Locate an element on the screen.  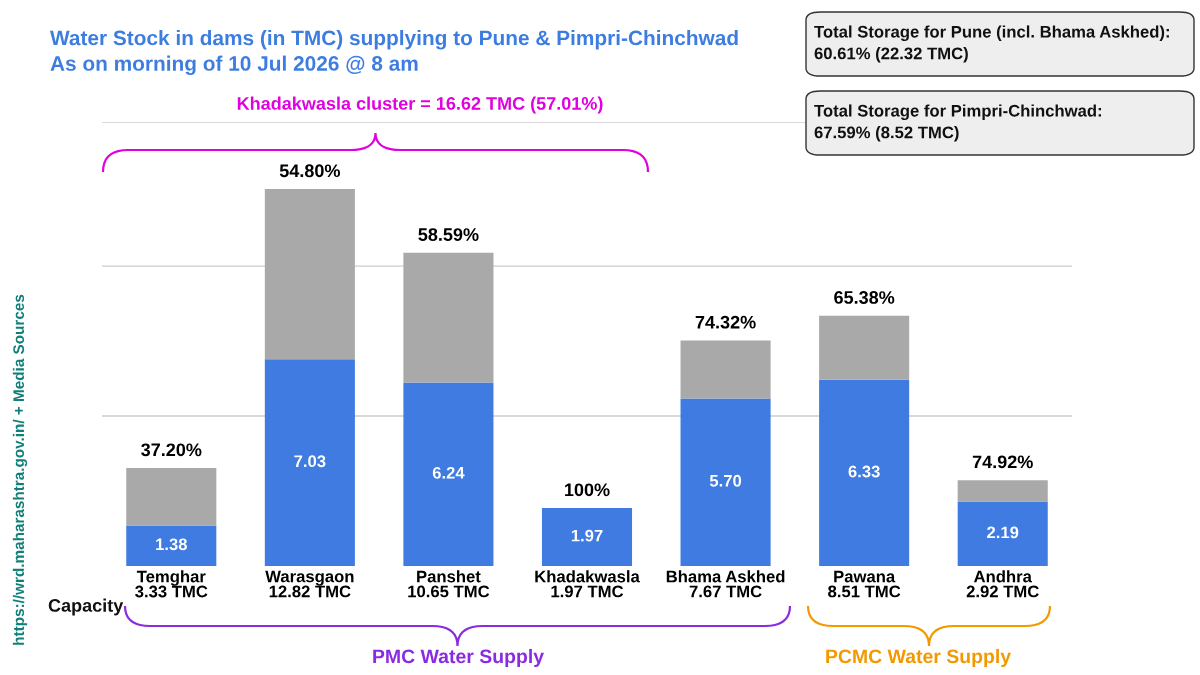
annotation: 37.20% is located at coordinates (171, 450).